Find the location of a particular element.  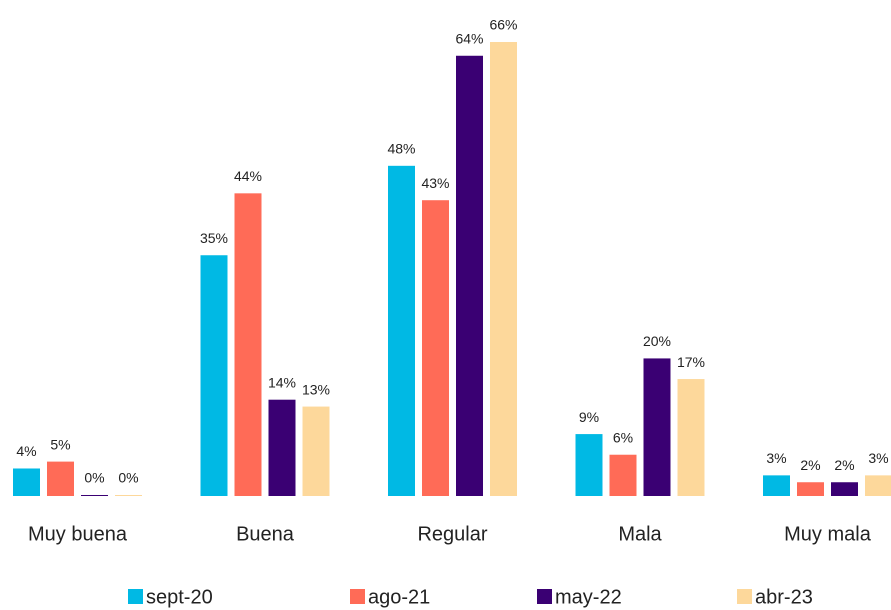

value-label: 44% is located at coordinates (248, 176).